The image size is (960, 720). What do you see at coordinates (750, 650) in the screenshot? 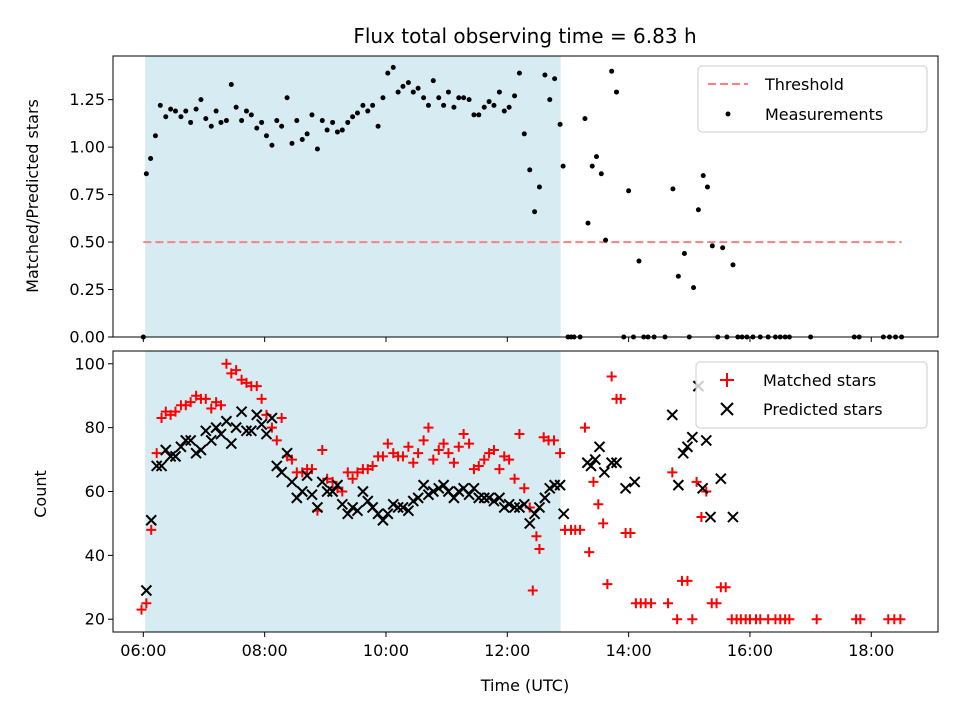
I see `bottom-x-tick-label: 16:00` at bounding box center [750, 650].